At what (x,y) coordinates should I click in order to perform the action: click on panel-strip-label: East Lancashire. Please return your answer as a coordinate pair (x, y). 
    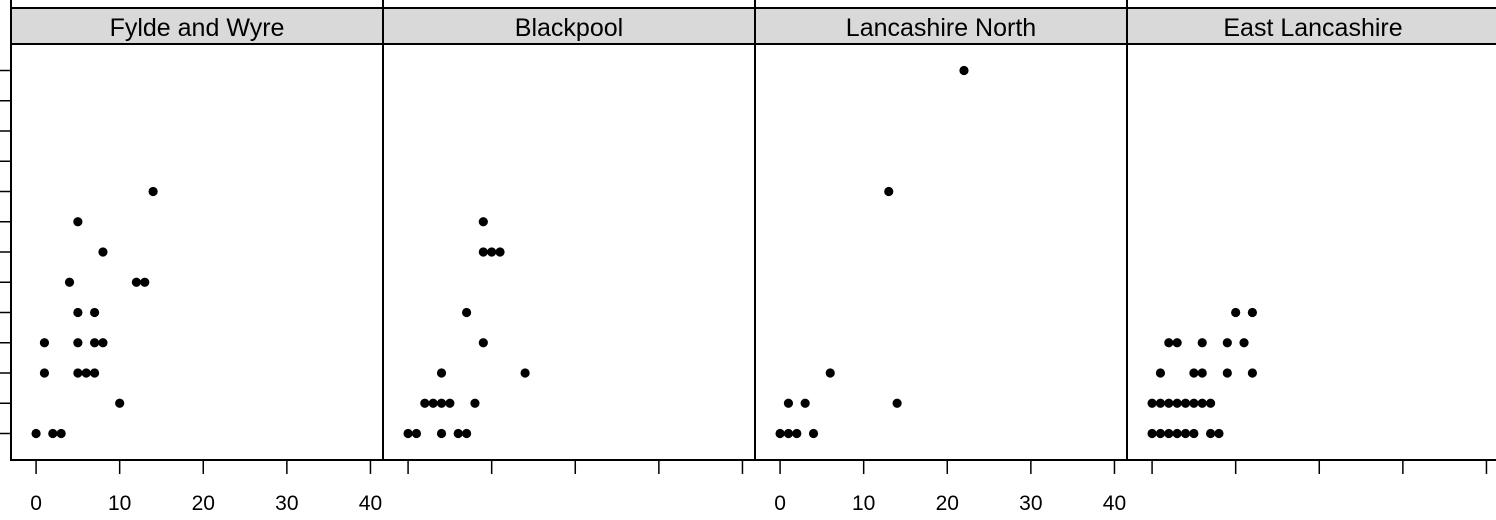
    Looking at the image, I should click on (1312, 28).